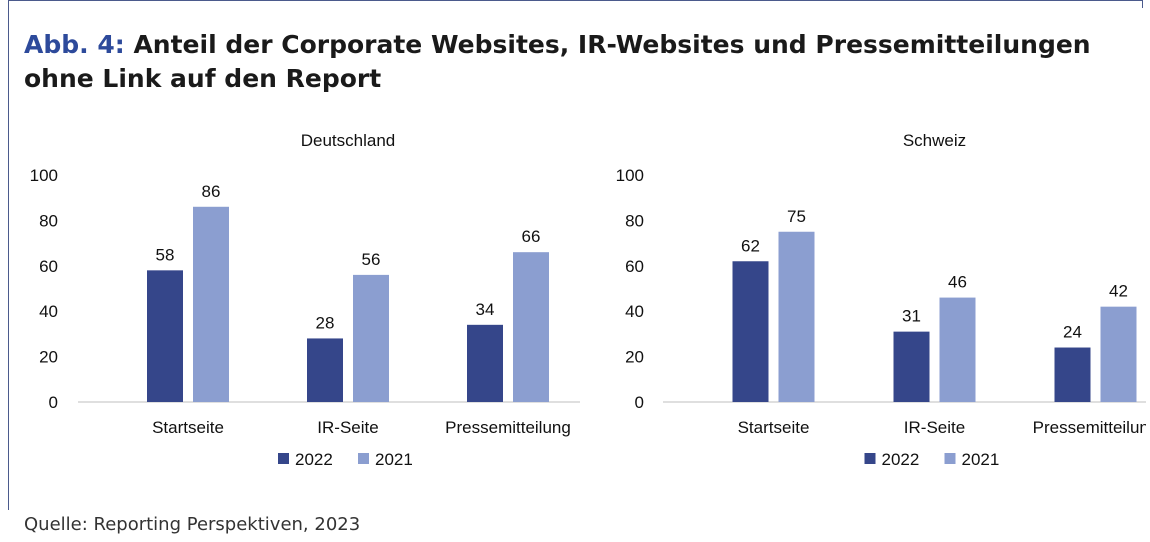 The height and width of the screenshot is (542, 1150). What do you see at coordinates (1142, 4) in the screenshot?
I see `frame-right-border` at bounding box center [1142, 4].